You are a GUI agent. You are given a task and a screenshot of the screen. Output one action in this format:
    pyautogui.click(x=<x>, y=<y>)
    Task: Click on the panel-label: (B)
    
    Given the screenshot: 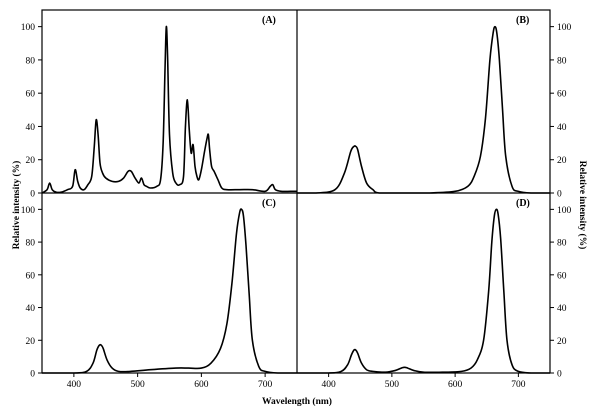 What is the action you would take?
    pyautogui.click(x=522, y=20)
    